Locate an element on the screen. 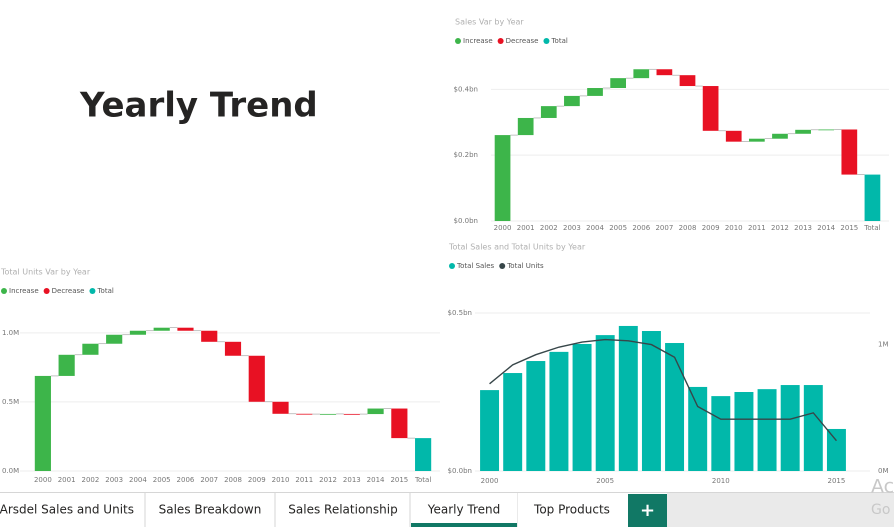 The width and height of the screenshot is (894, 527). new-tab-icon: + is located at coordinates (647, 510).